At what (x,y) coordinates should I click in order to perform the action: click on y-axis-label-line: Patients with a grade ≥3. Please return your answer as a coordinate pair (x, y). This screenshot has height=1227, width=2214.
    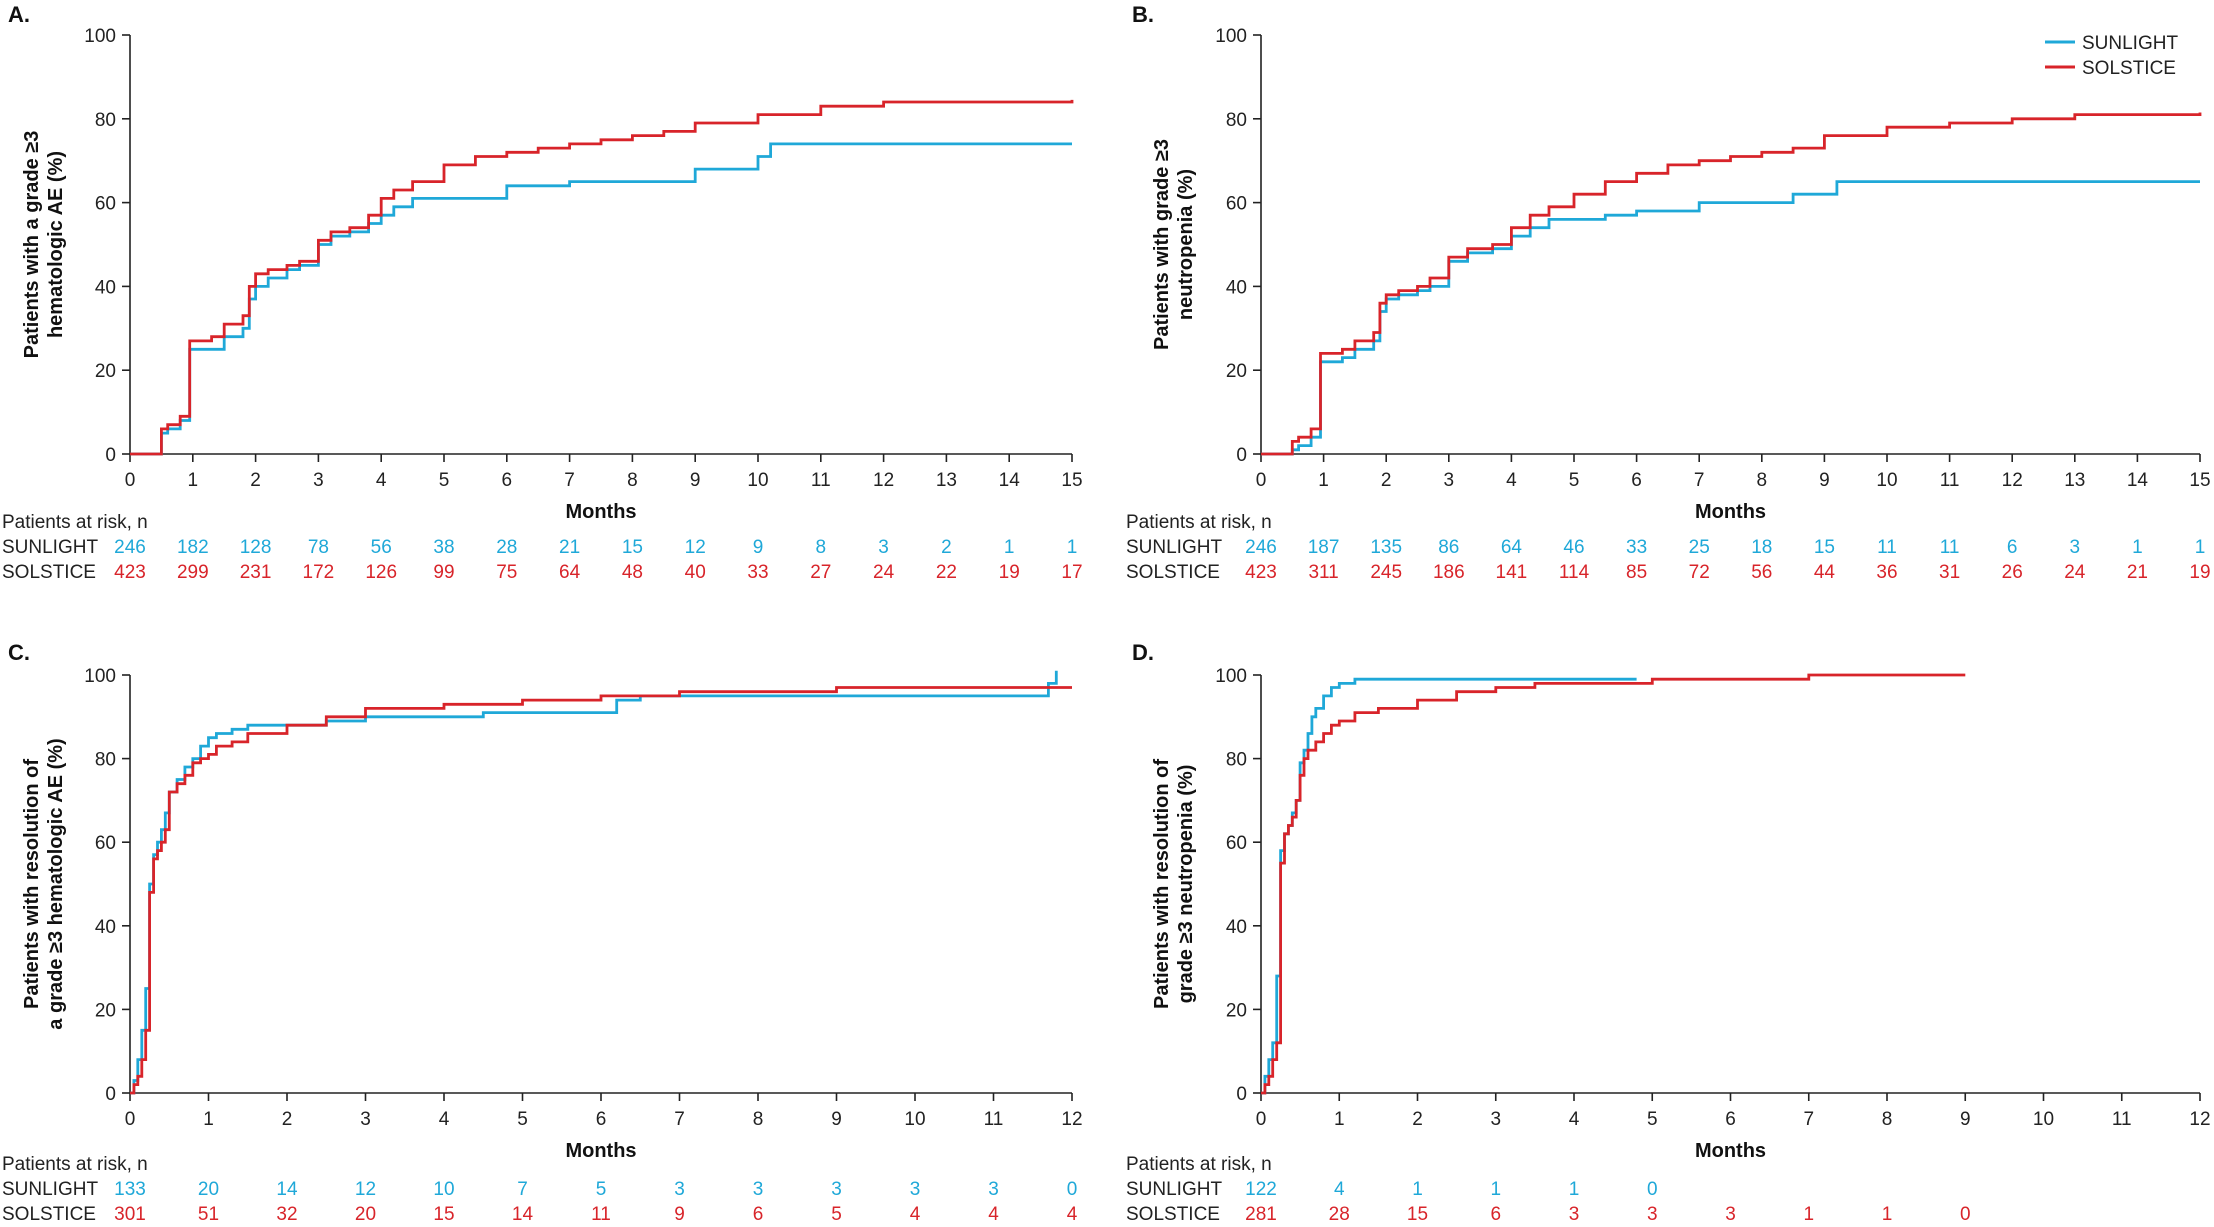
    Looking at the image, I should click on (32, 245).